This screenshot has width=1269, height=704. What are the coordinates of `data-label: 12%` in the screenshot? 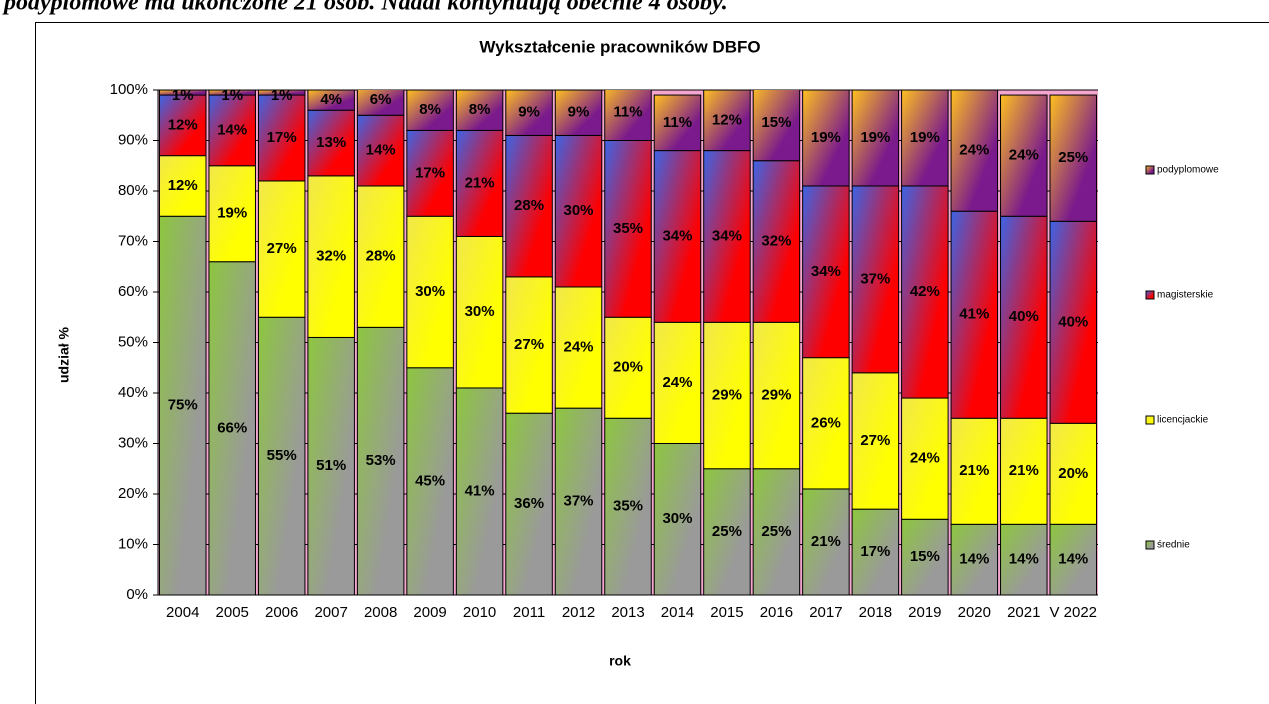 It's located at (727, 119).